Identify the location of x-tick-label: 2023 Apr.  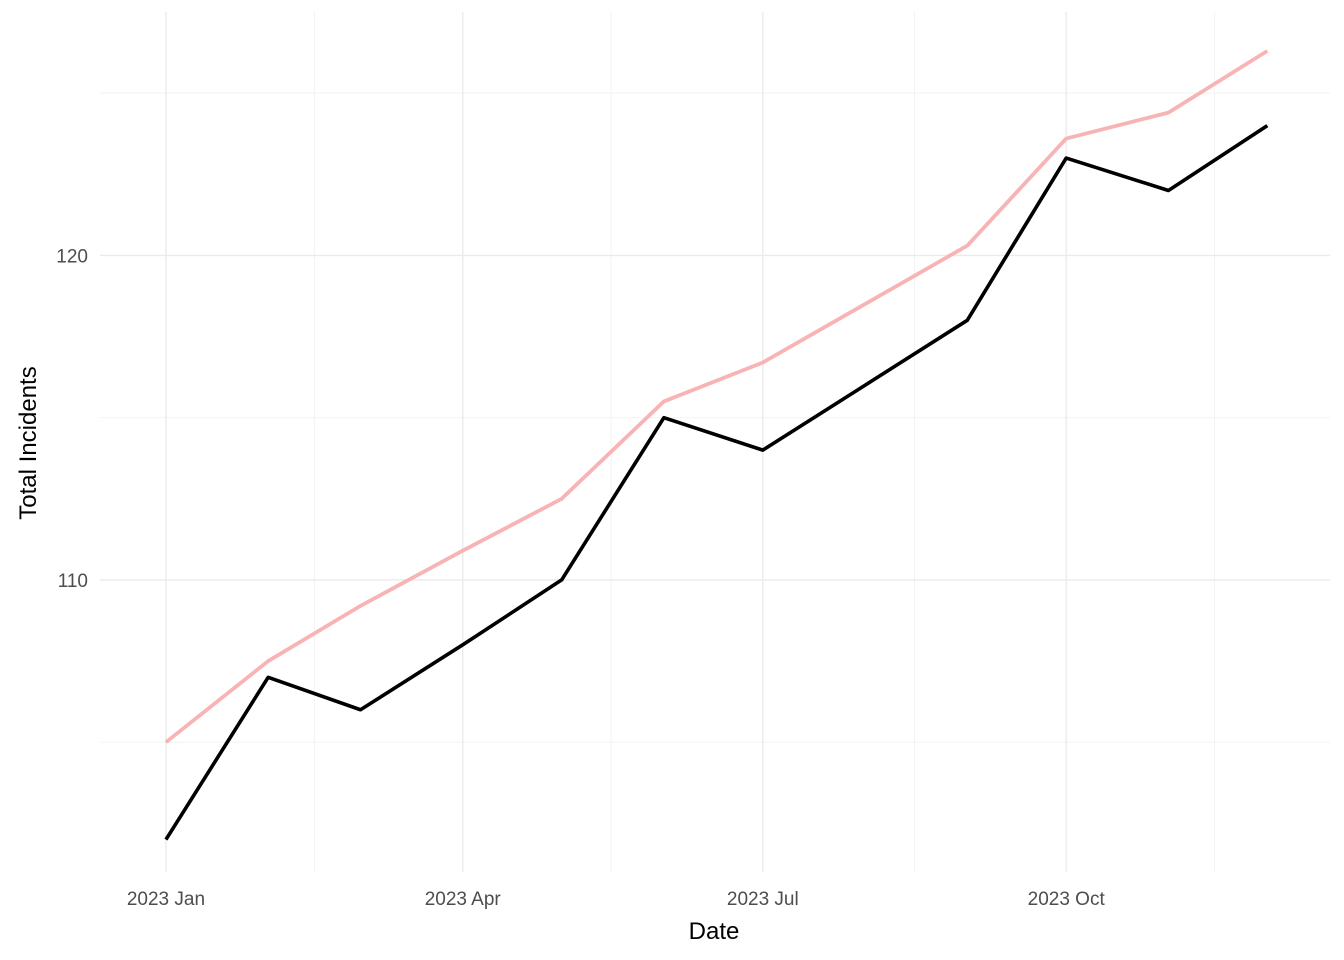
(463, 899).